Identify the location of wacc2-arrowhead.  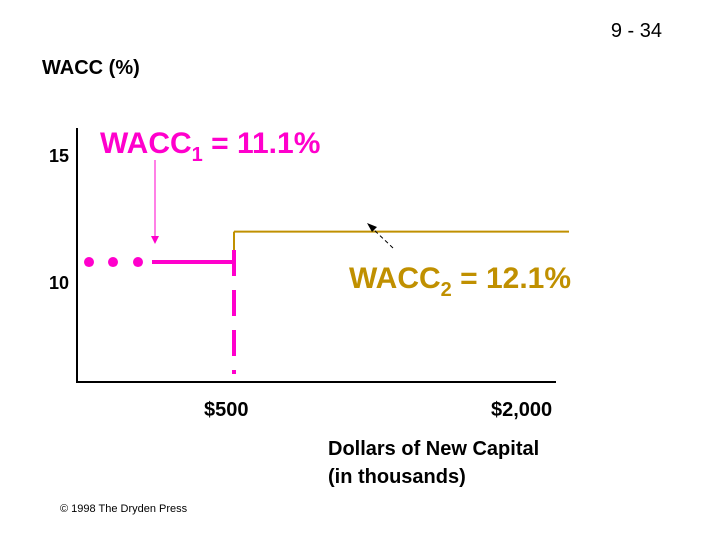
(372, 227).